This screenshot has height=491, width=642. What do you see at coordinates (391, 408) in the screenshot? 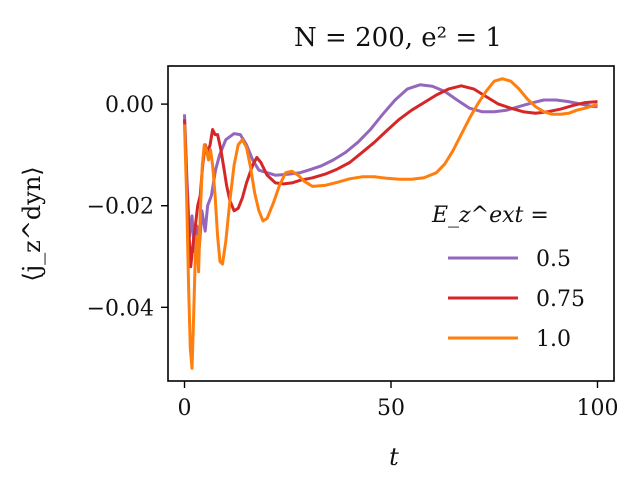
I see `x-tick-label: 50` at bounding box center [391, 408].